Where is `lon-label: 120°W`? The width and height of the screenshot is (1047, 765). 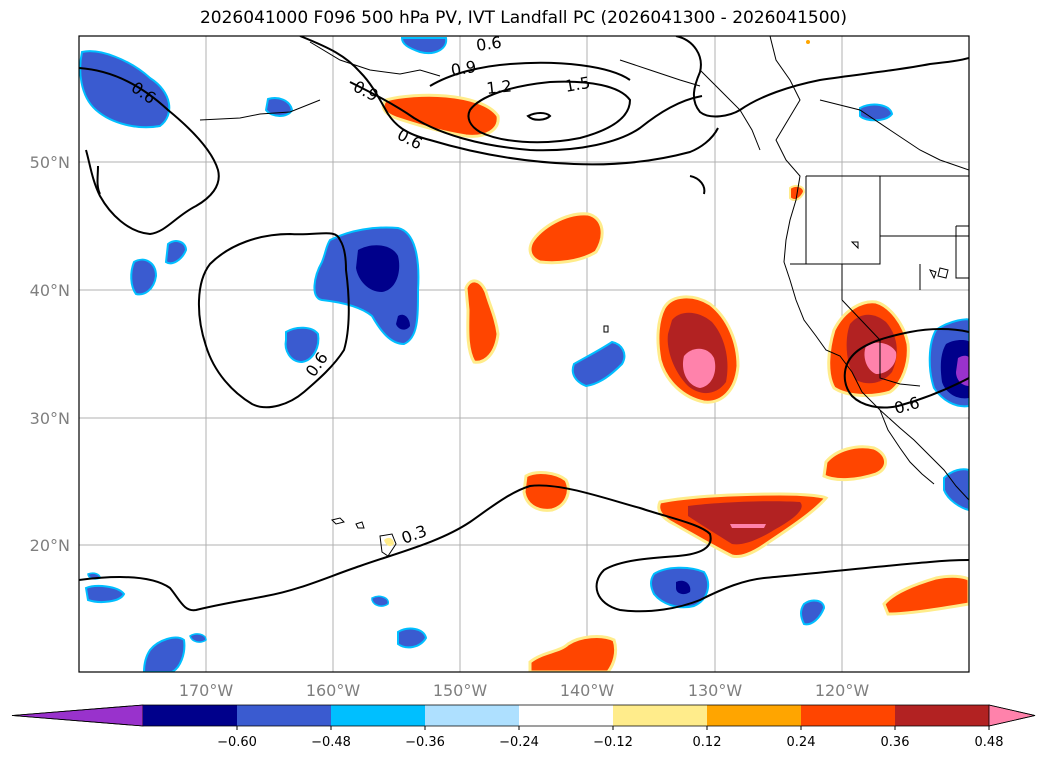 lon-label: 120°W is located at coordinates (842, 690).